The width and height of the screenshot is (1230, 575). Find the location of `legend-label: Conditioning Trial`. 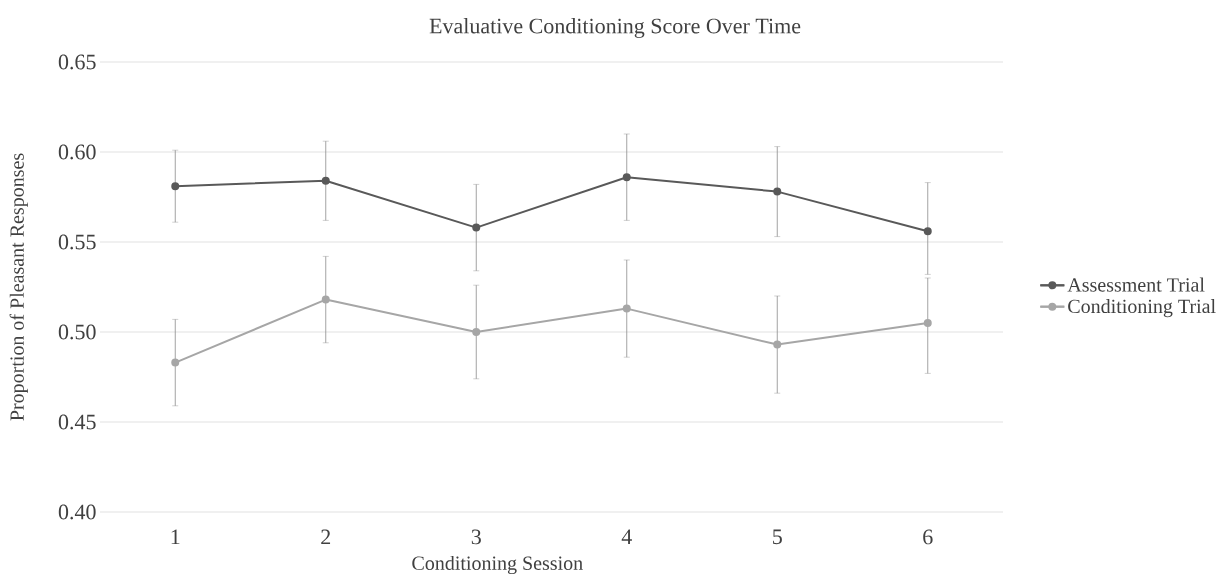

legend-label: Conditioning Trial is located at coordinates (1142, 308).